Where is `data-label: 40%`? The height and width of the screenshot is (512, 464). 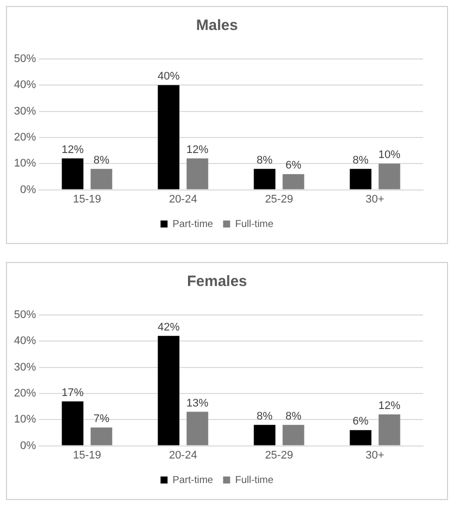
data-label: 40% is located at coordinates (169, 76).